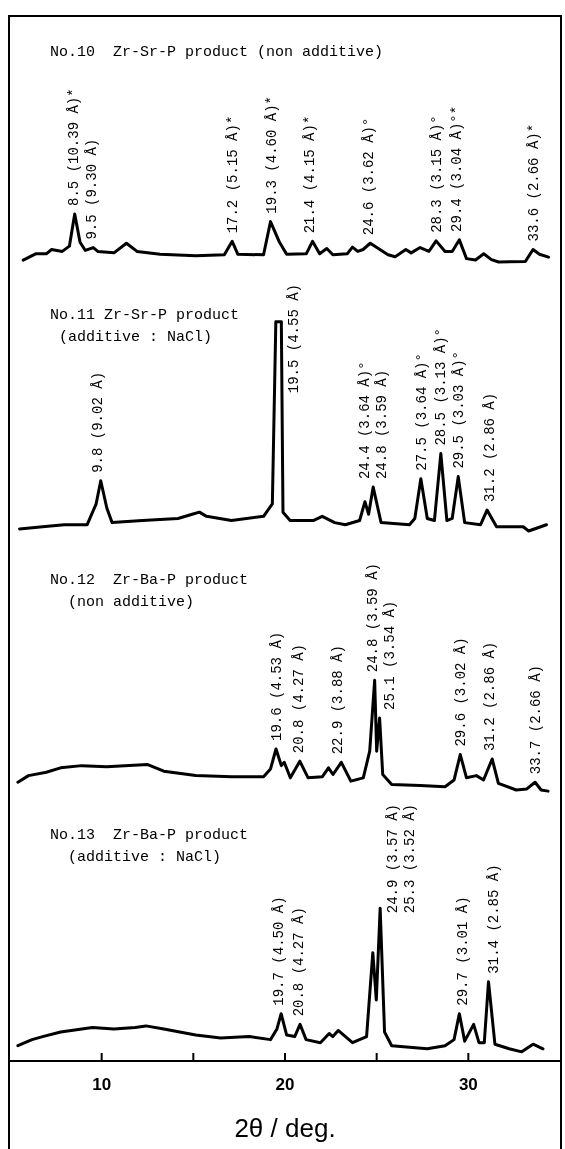 The width and height of the screenshot is (565, 1149). What do you see at coordinates (271, 155) in the screenshot?
I see `annotation: 19.3 (4.60 Å)*` at bounding box center [271, 155].